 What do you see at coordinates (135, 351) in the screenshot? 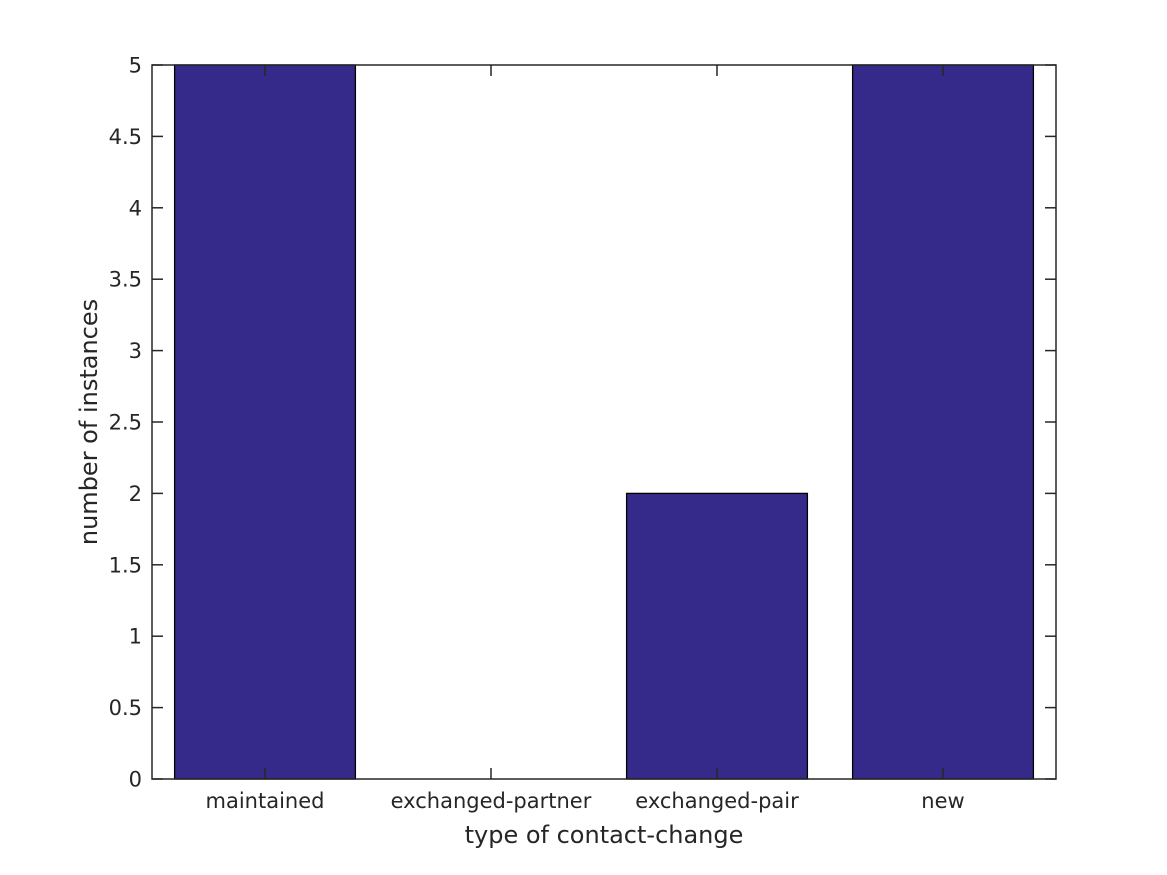
I see `y-tick-label: 3` at bounding box center [135, 351].